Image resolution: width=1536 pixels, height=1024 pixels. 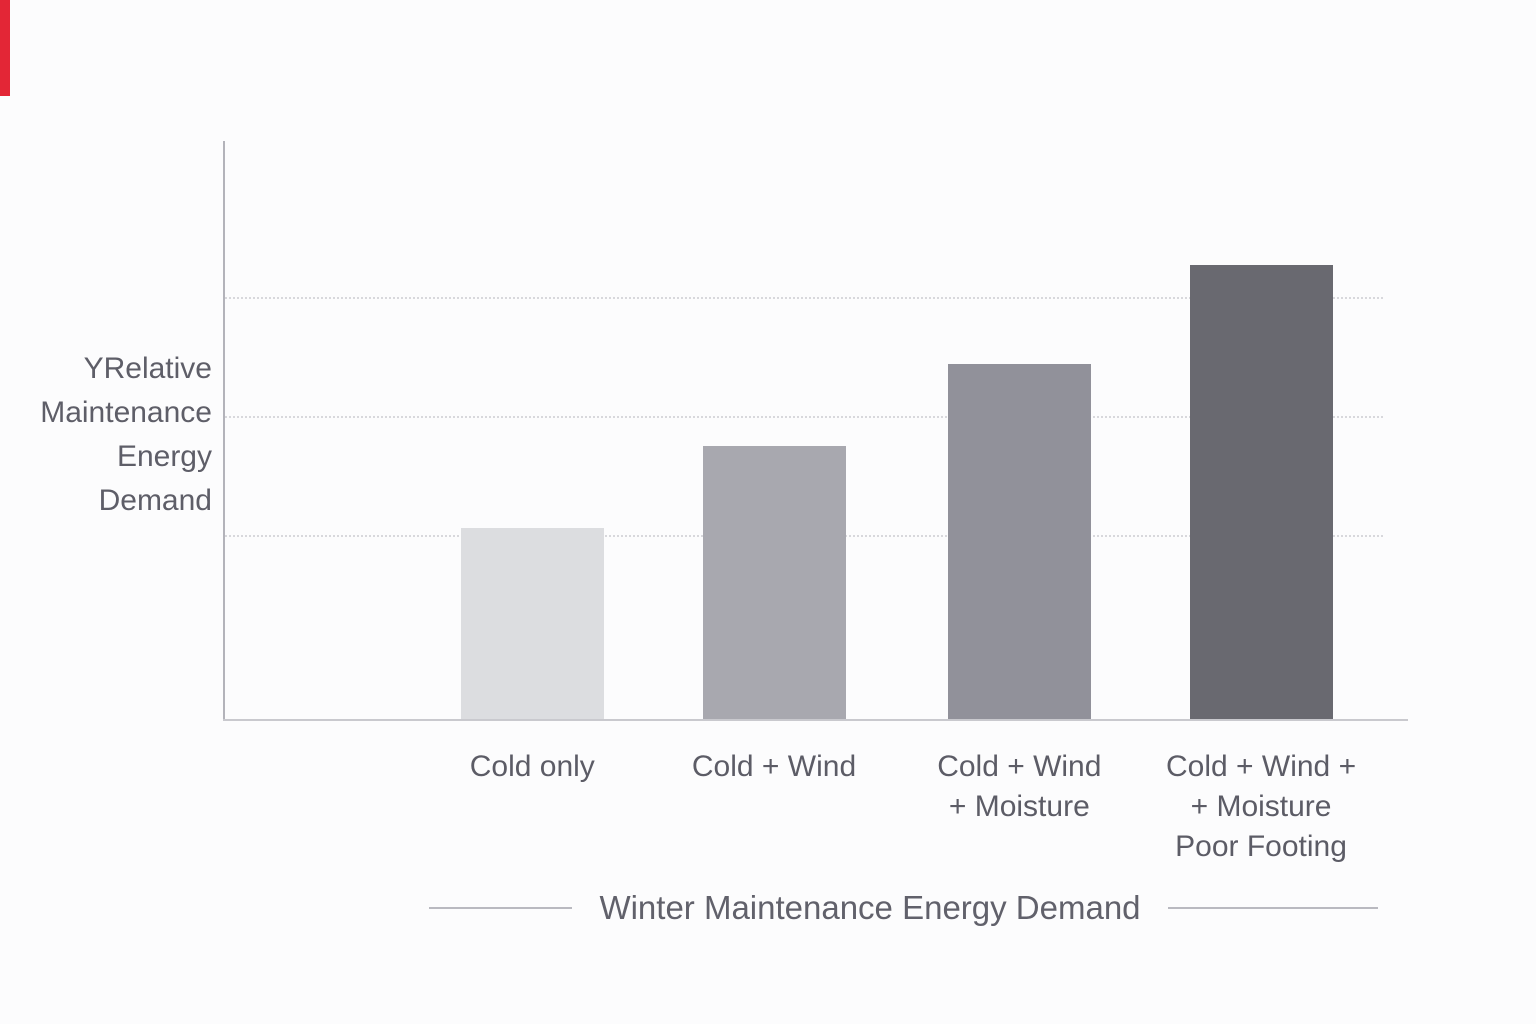 What do you see at coordinates (106, 435) in the screenshot?
I see `y-axis-title: YRelative Maintenance Energy Demand` at bounding box center [106, 435].